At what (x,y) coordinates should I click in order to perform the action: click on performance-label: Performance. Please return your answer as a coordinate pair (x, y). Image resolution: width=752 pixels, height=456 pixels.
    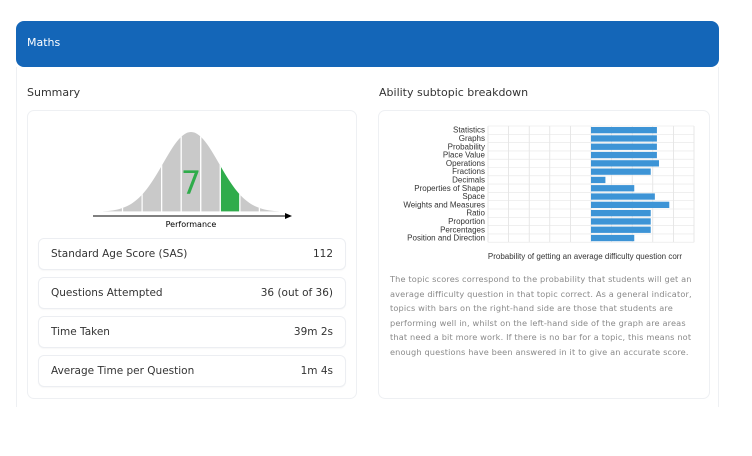
    Looking at the image, I should click on (191, 224).